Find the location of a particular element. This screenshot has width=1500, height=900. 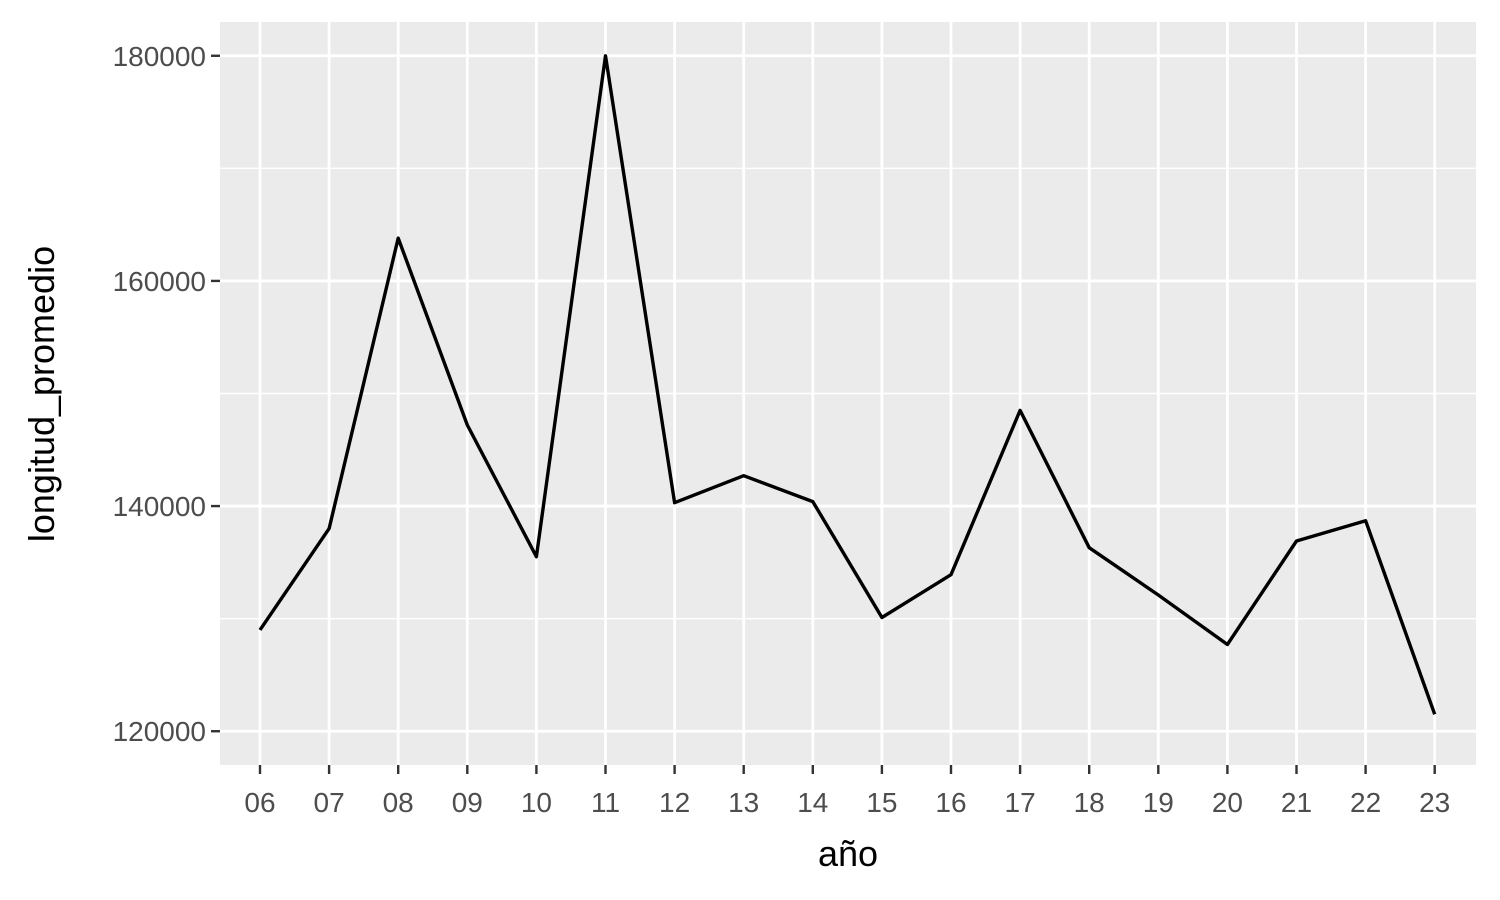

x-tick-label: 22 is located at coordinates (1365, 802).